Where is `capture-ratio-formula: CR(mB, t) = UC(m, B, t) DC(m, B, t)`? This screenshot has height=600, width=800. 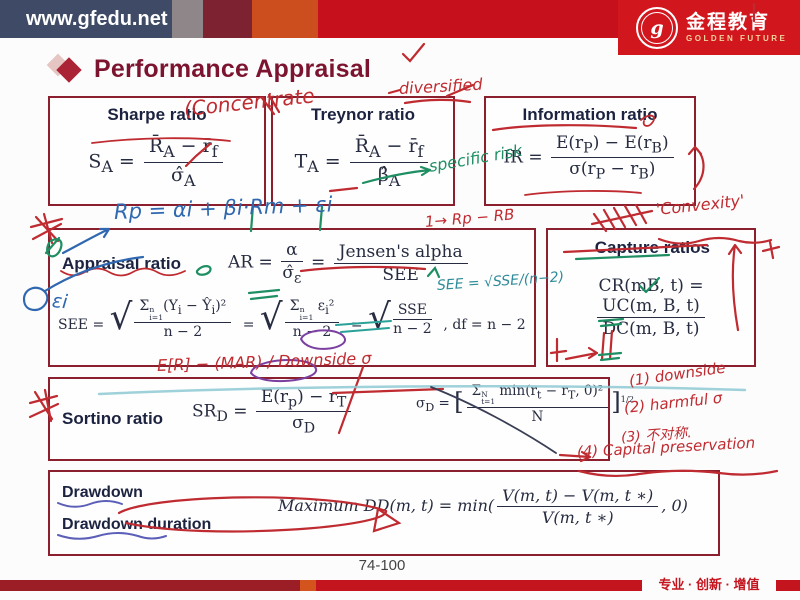 capture-ratio-formula: CR(mB, t) = UC(m, B, t) DC(m, B, t) is located at coordinates (651, 307).